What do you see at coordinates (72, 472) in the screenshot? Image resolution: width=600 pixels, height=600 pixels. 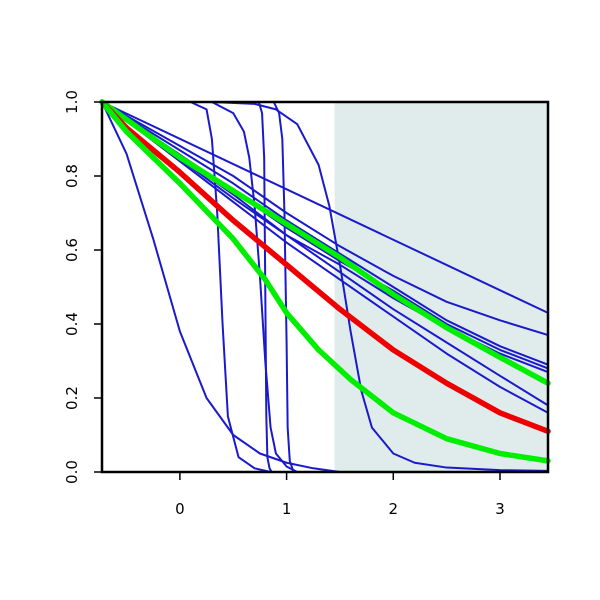 I see `y-tick-label: 0.0` at bounding box center [72, 472].